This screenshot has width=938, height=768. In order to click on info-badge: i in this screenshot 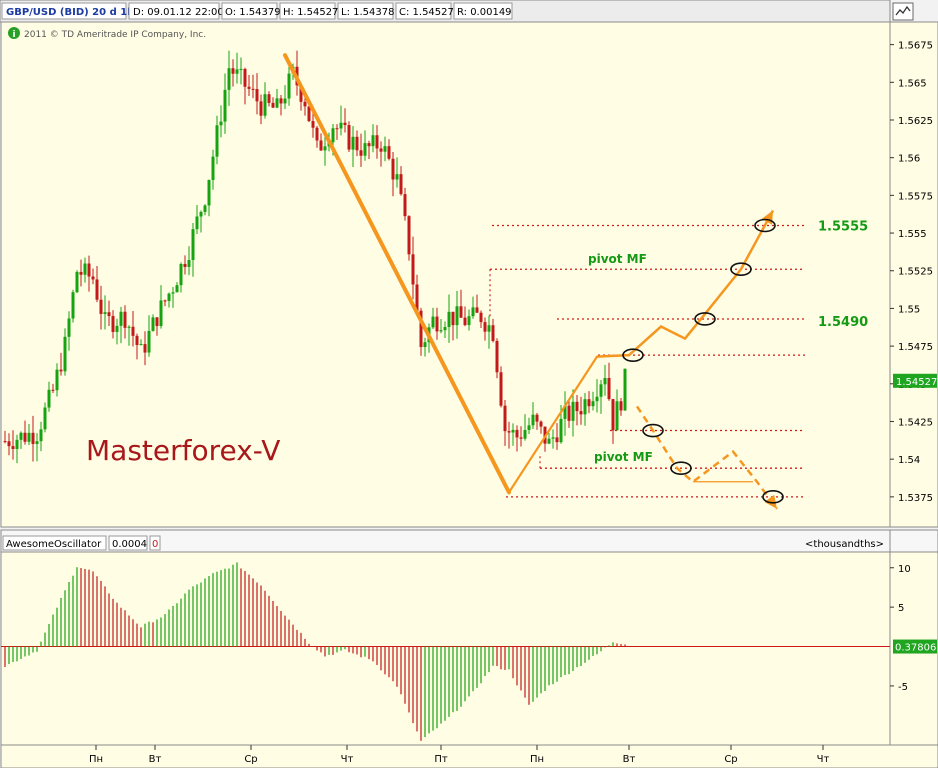, I will do `click(14, 33)`.